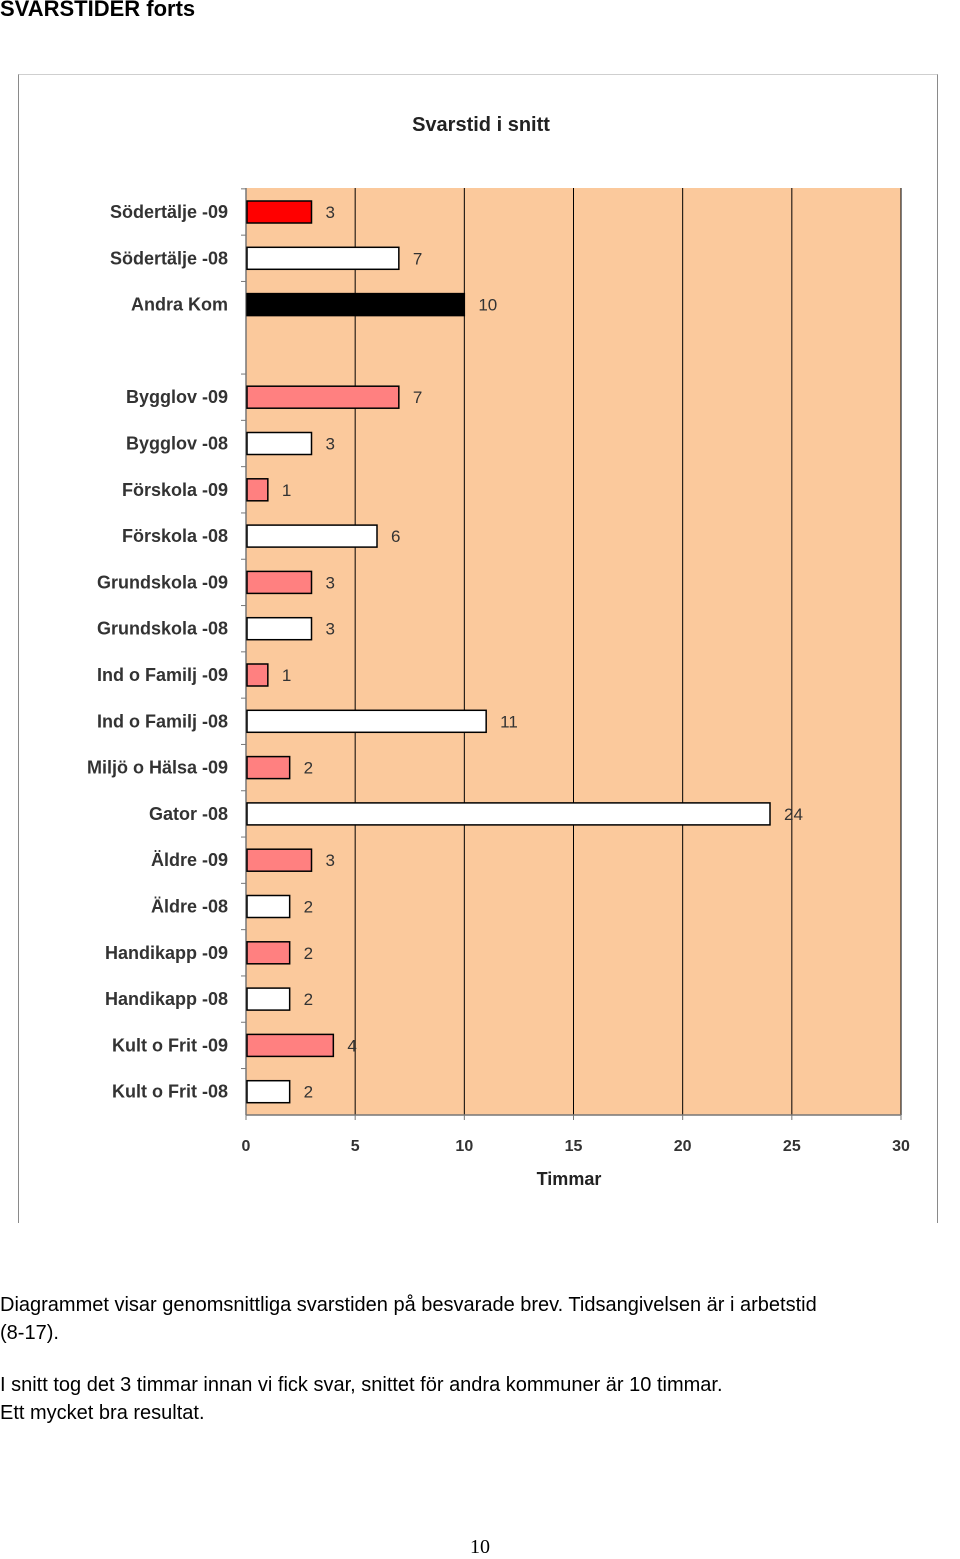 This screenshot has height=1559, width=960. Describe the element at coordinates (351, 1045) in the screenshot. I see `data-label: 4` at that location.